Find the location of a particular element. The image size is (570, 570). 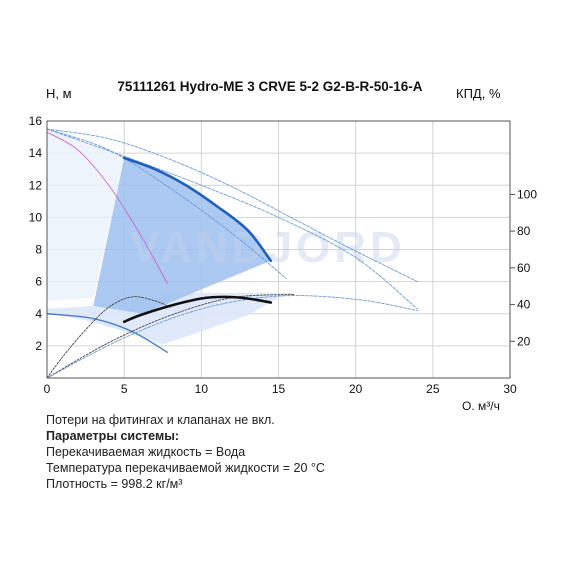

density-line: Плотность = 998.2 кг/м³ is located at coordinates (114, 484).